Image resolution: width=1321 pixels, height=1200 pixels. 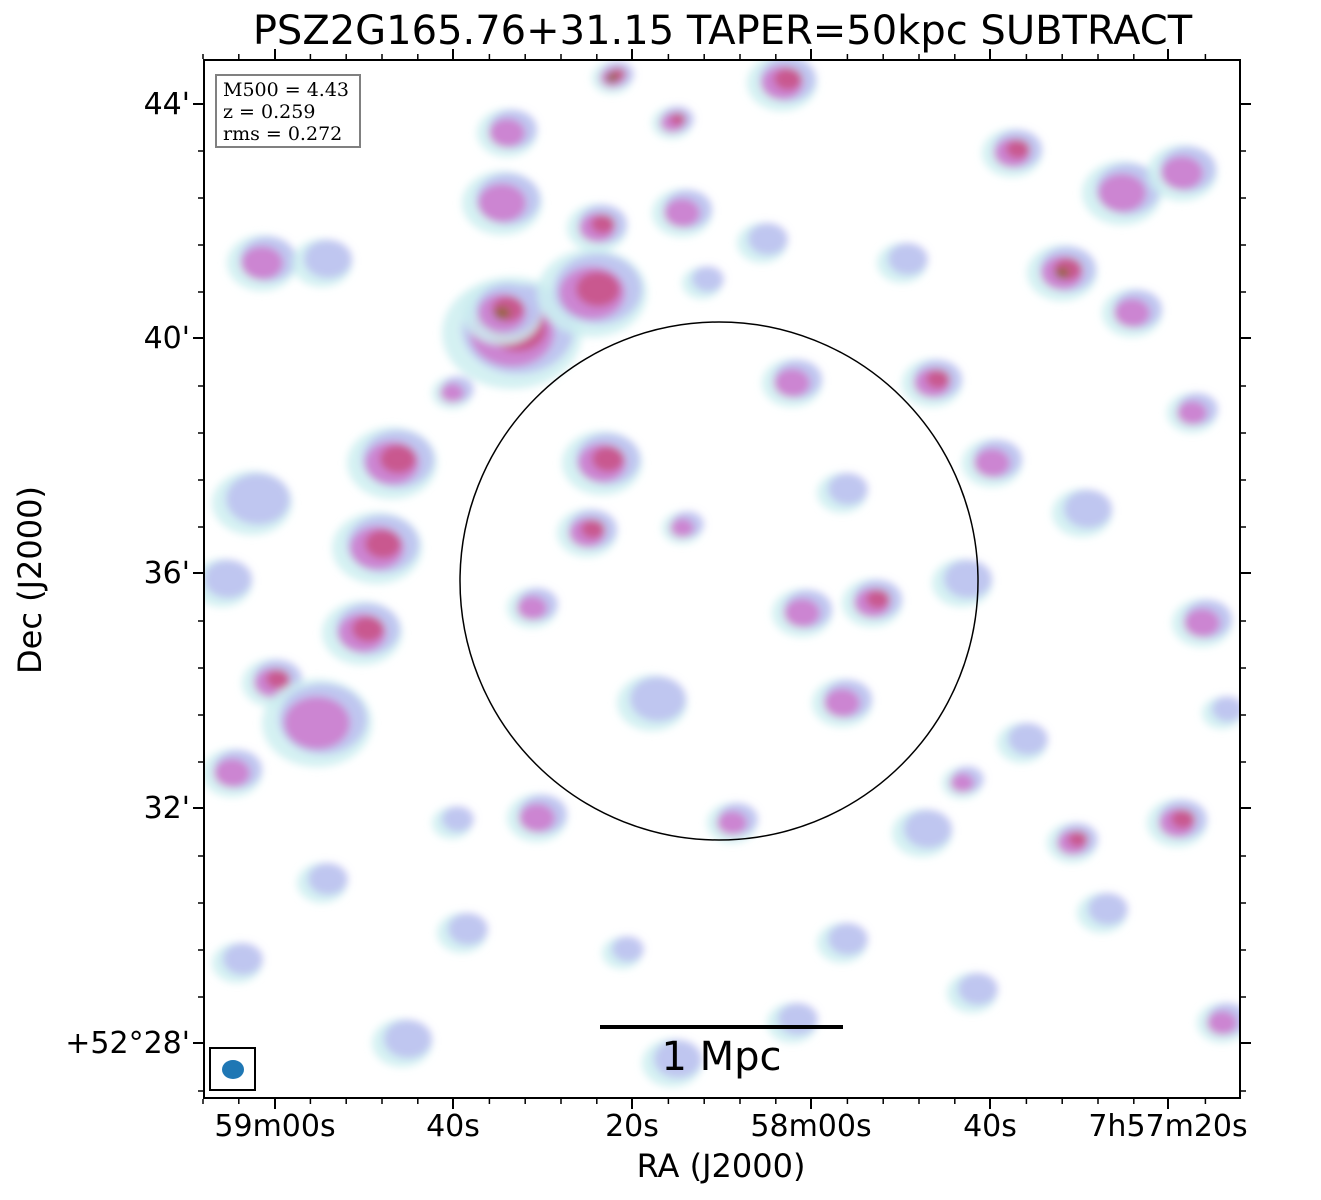 I want to click on ytick-label: 40', so click(x=166, y=338).